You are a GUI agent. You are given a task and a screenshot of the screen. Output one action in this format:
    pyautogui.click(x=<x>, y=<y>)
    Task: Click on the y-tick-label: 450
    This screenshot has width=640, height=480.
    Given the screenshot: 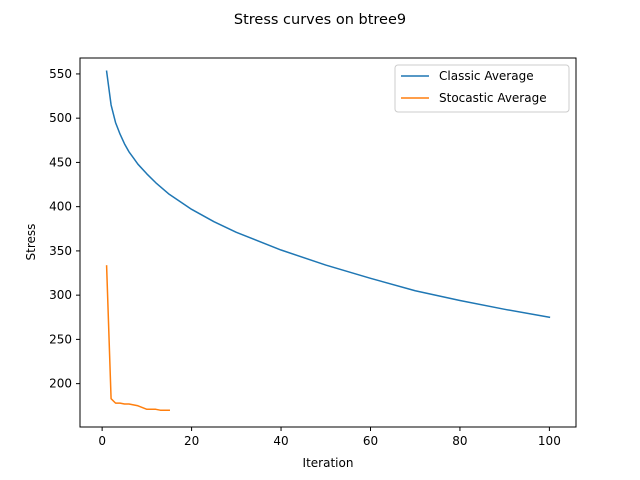 What is the action you would take?
    pyautogui.click(x=60, y=162)
    